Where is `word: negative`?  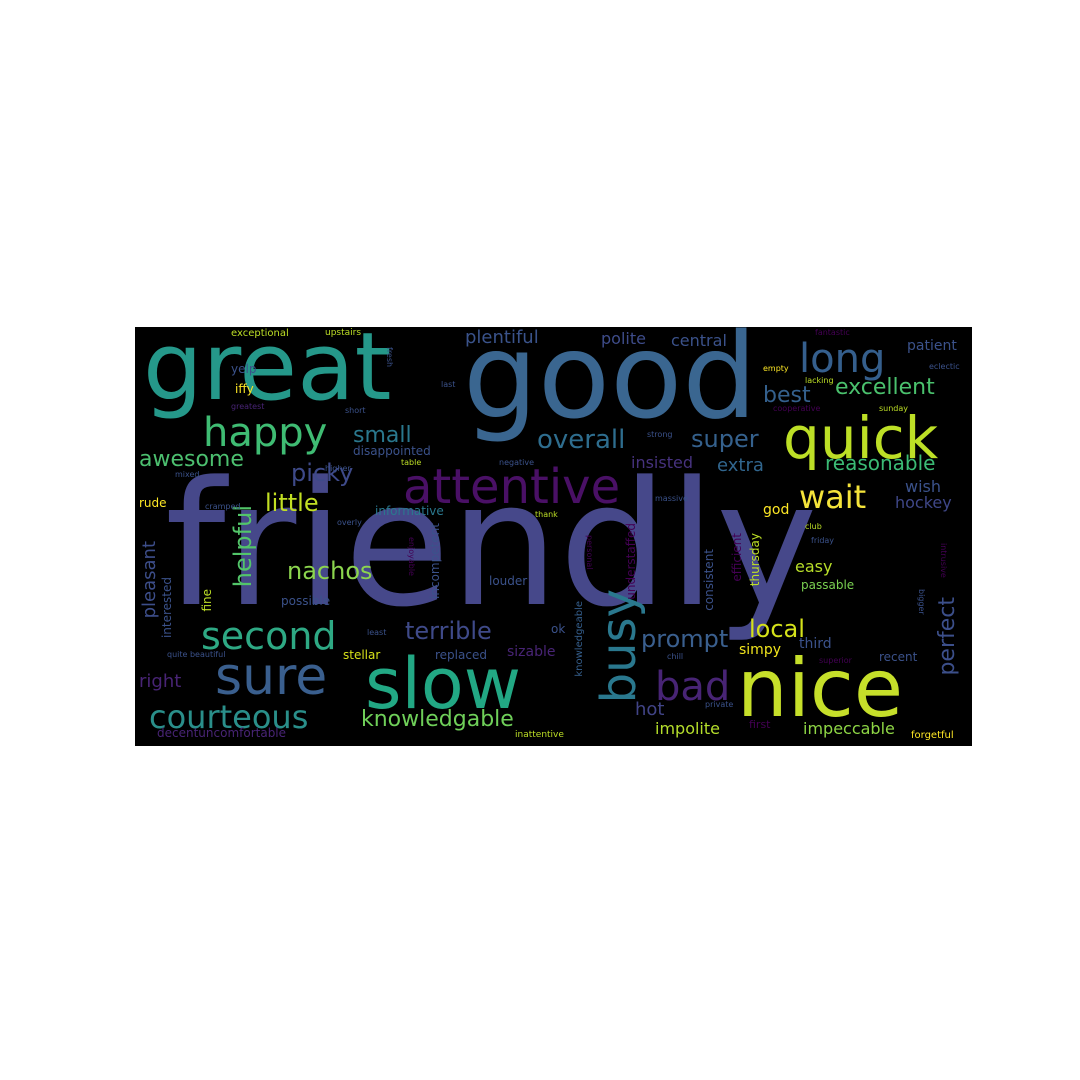
word: negative is located at coordinates (516, 462).